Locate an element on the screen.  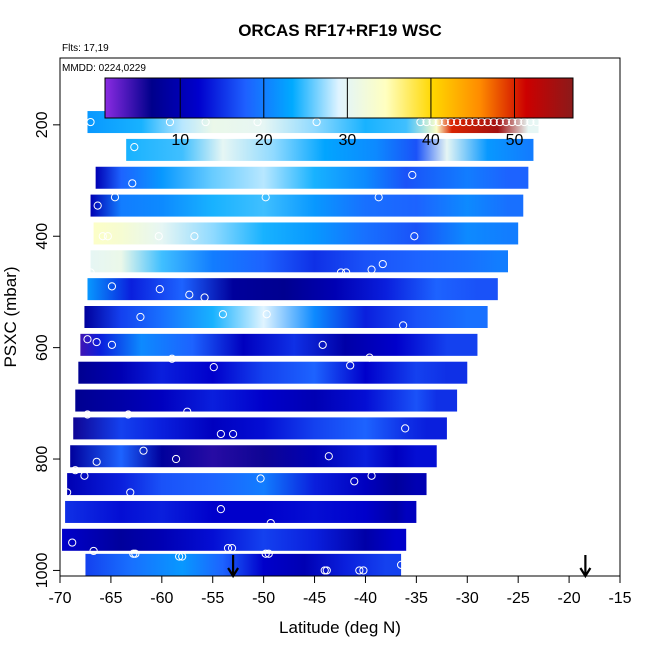
x-tick-label: -30 is located at coordinates (467, 598).